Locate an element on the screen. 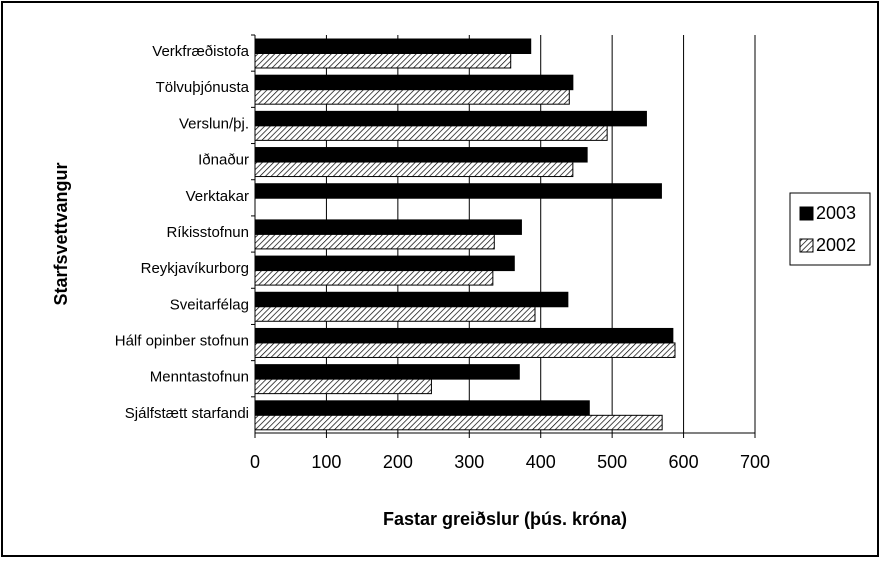 This screenshot has height=564, width=881. x-axis-label: Fastar greiðslur (þús. króna) is located at coordinates (505, 519).